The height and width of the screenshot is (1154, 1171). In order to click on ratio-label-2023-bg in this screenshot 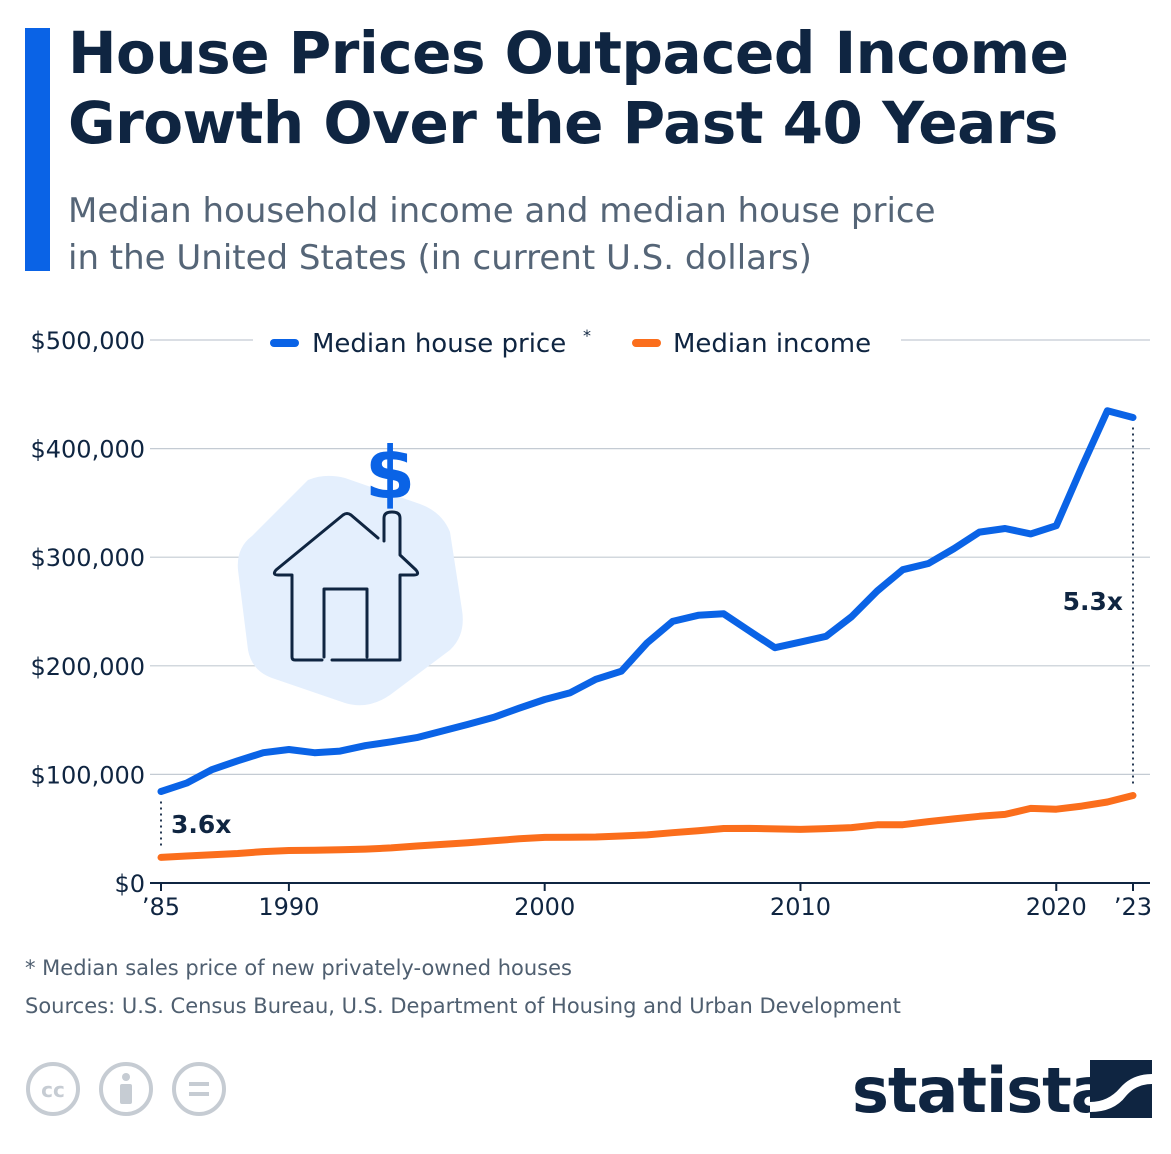, I will do `click(1091, 599)`.